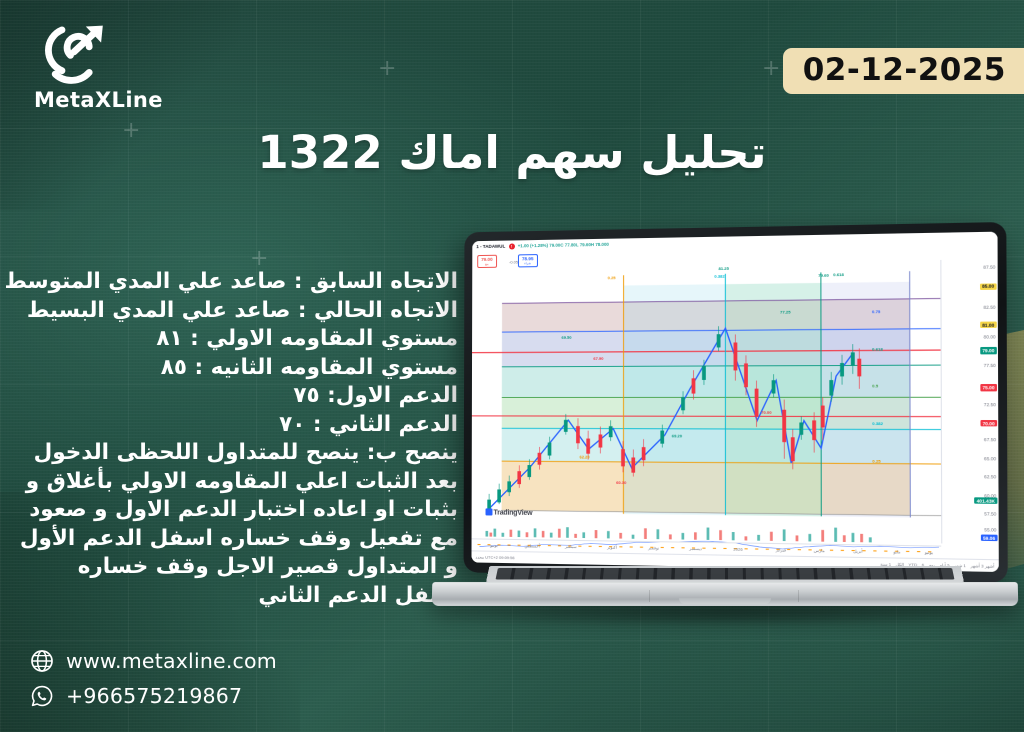 This screenshot has width=1024, height=732. I want to click on x-tick: سبتمبر, so click(570, 546).